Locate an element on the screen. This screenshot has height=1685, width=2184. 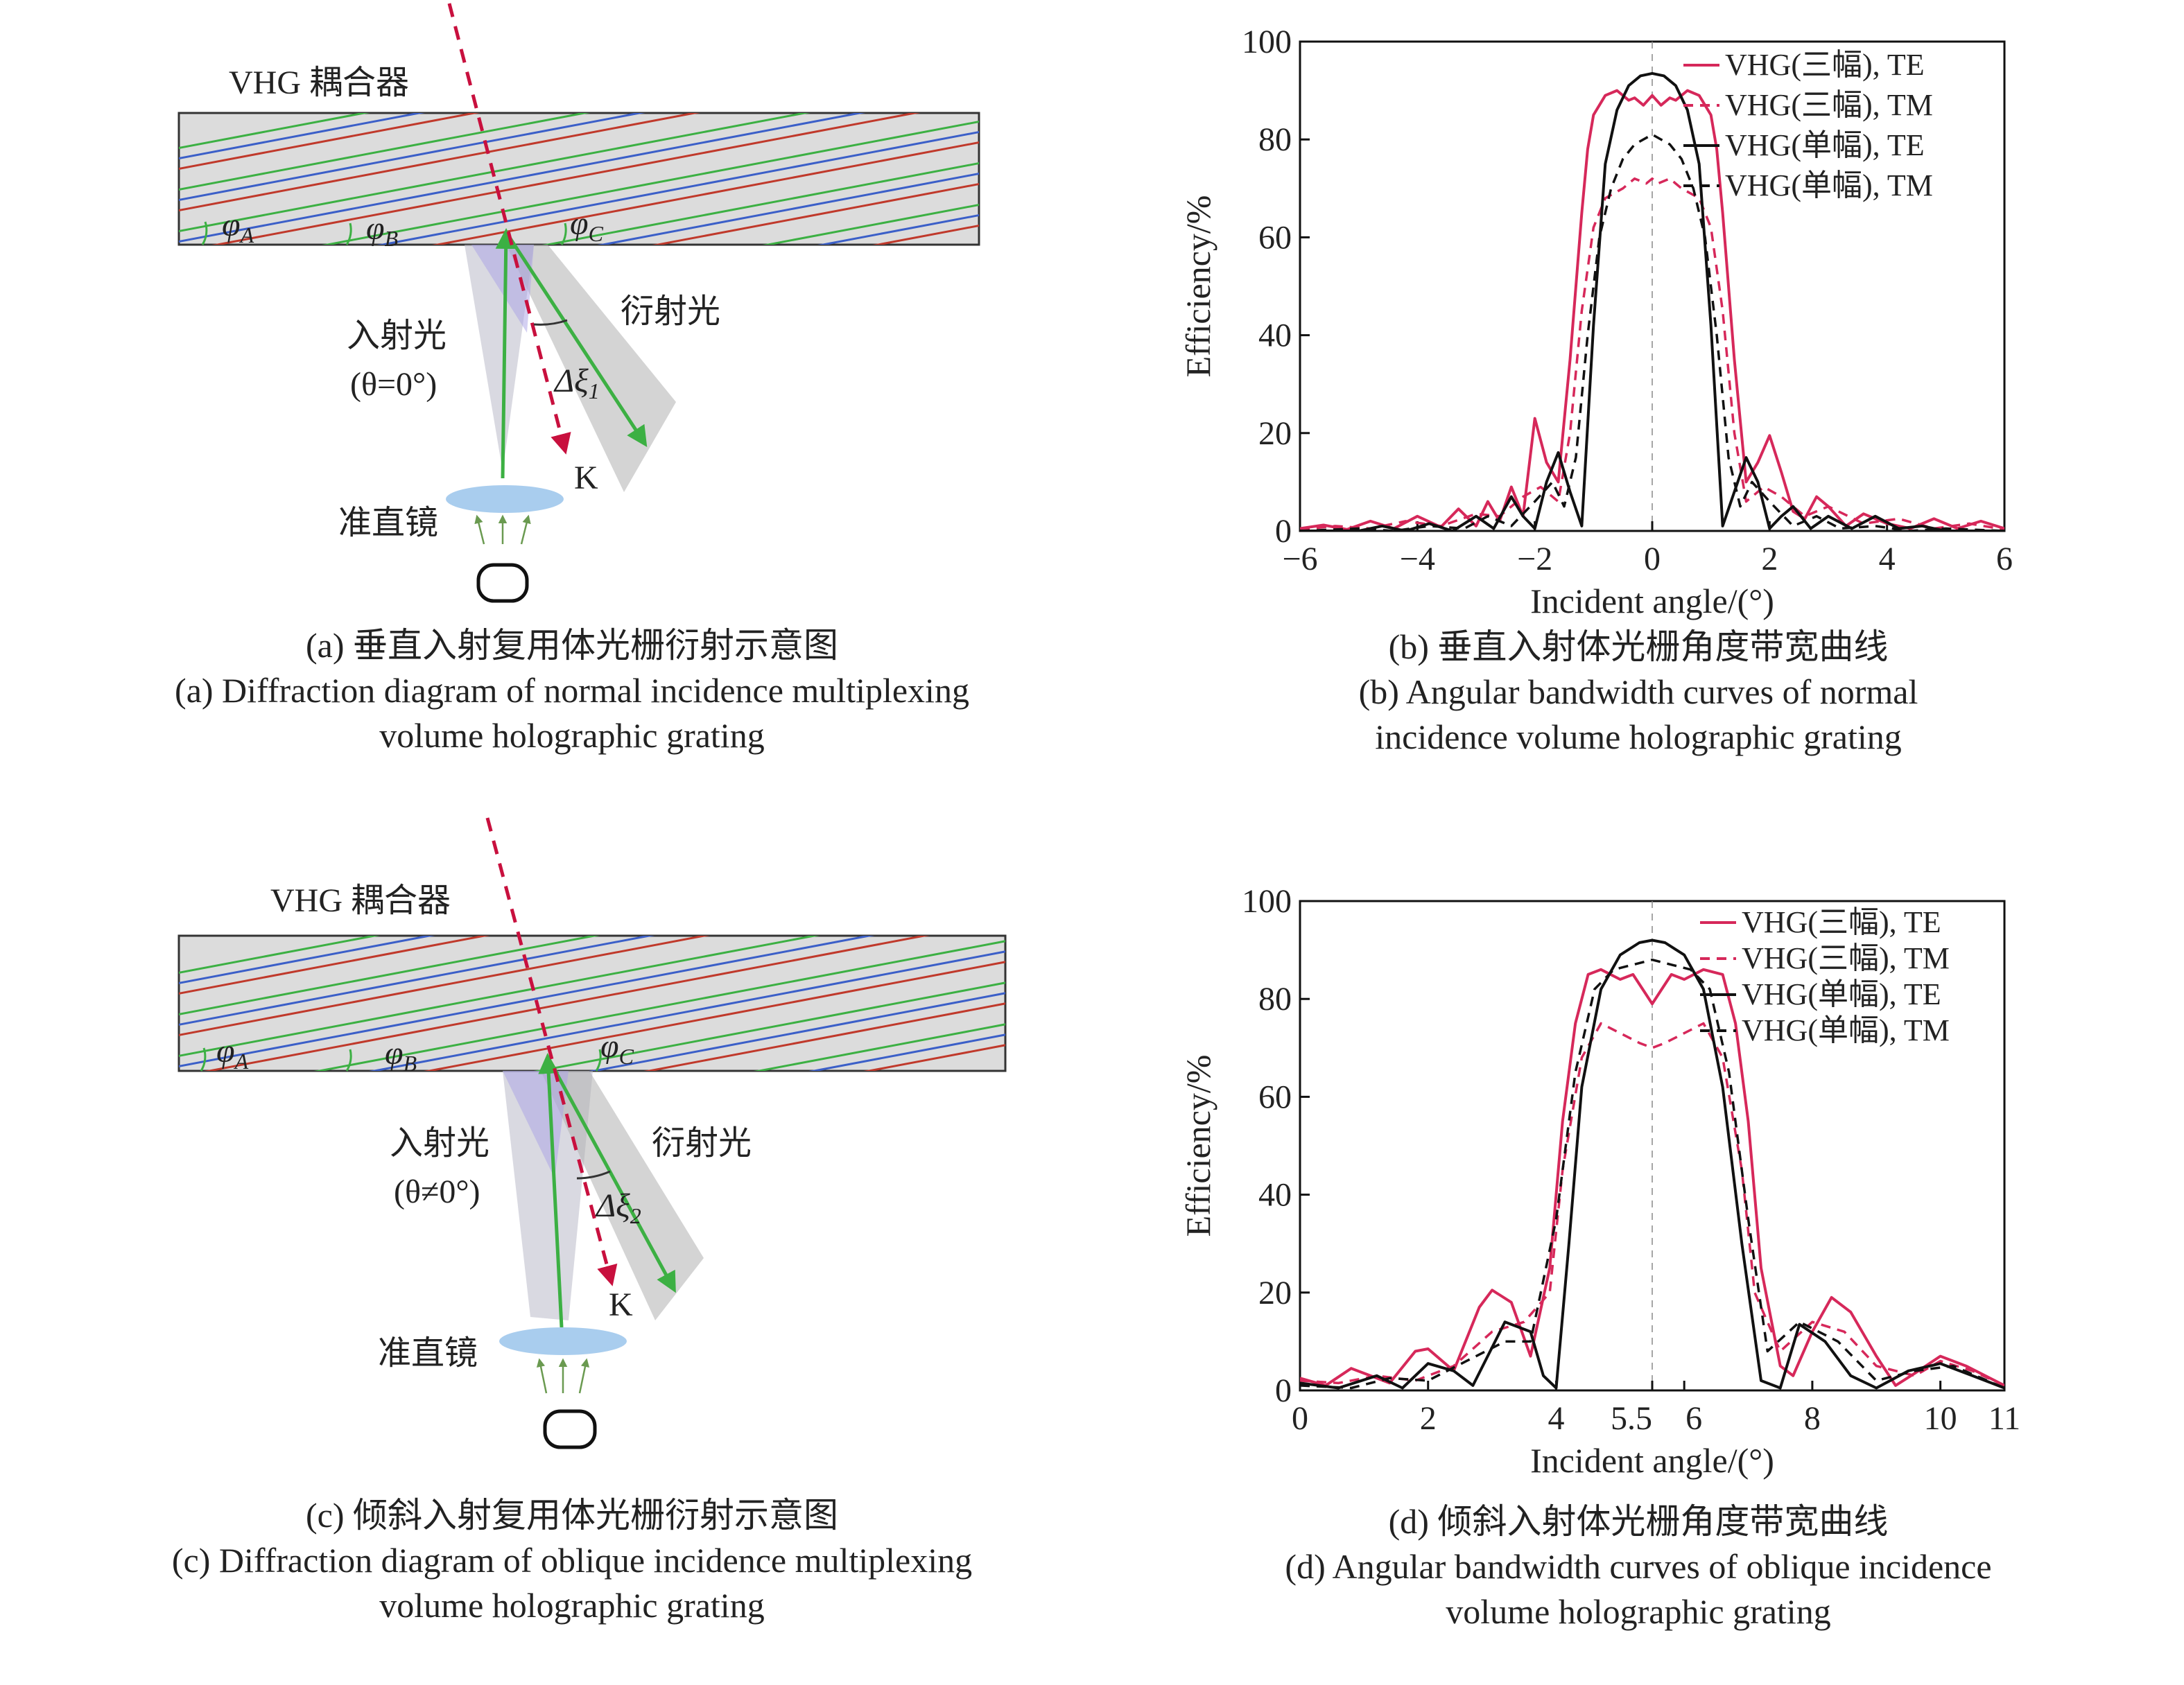
x-tick-label: −6 is located at coordinates (1299, 559).